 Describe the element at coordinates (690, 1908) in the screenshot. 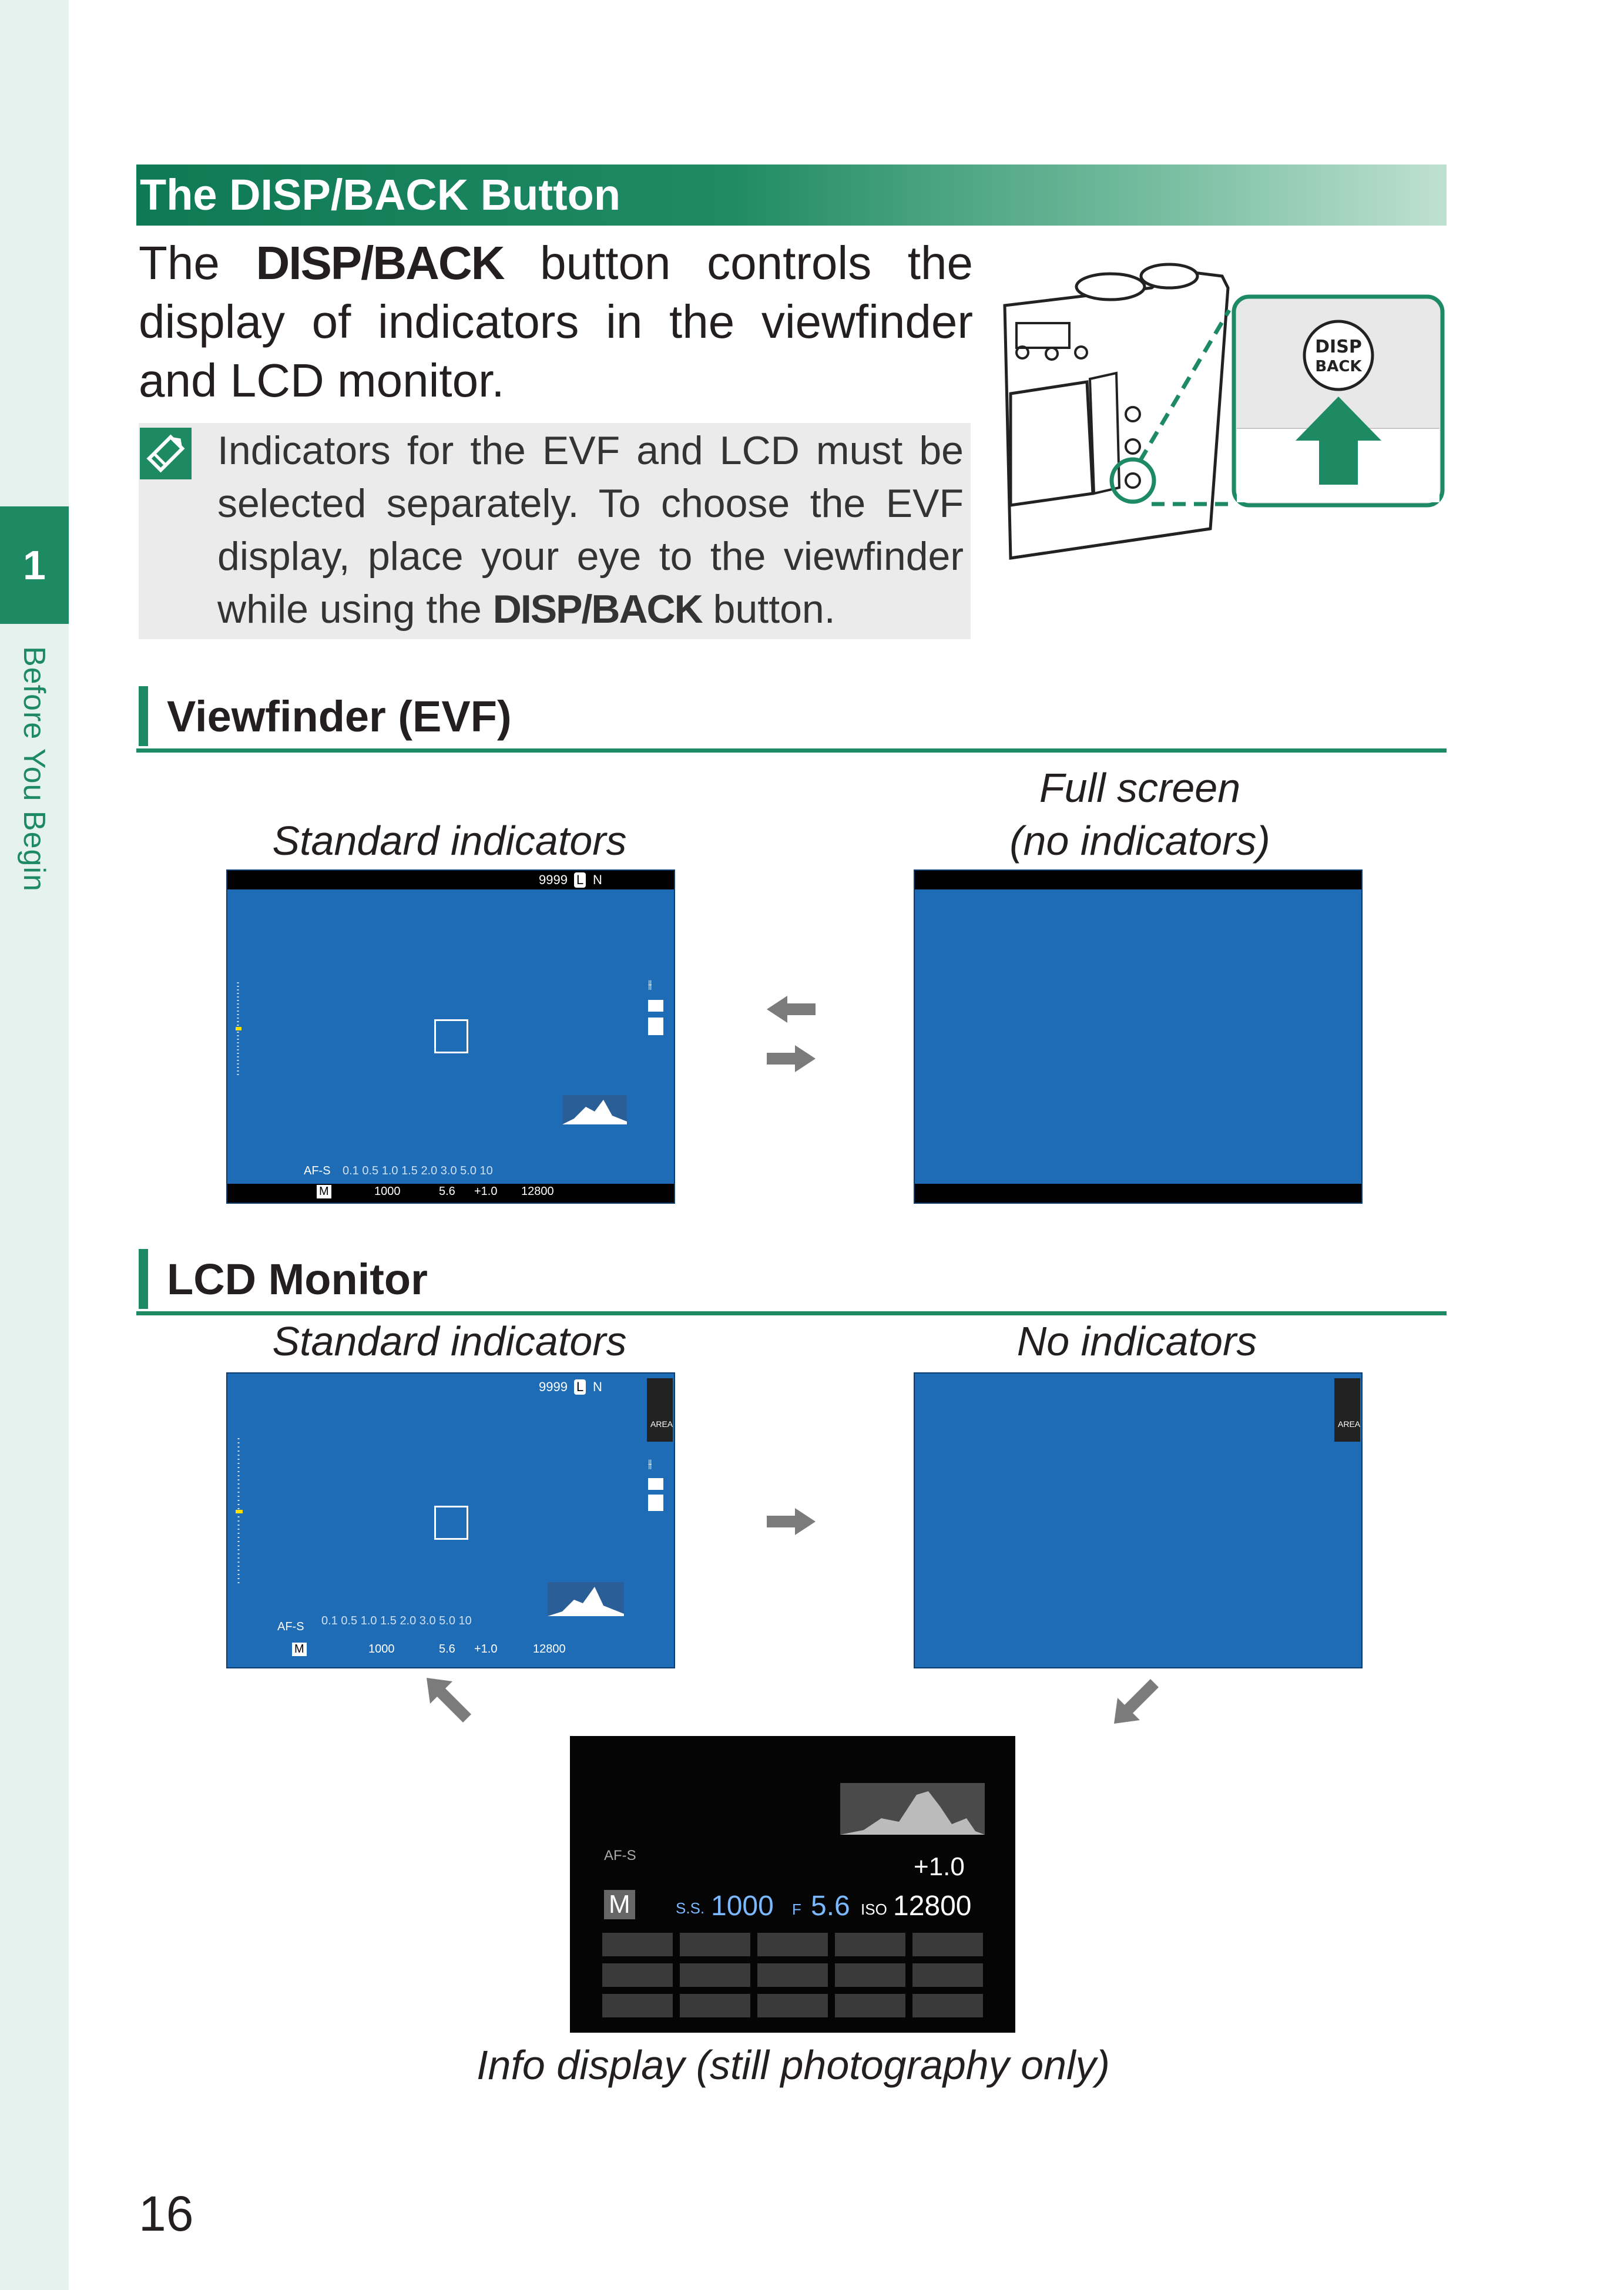

I see `ss-label: S.S.` at that location.